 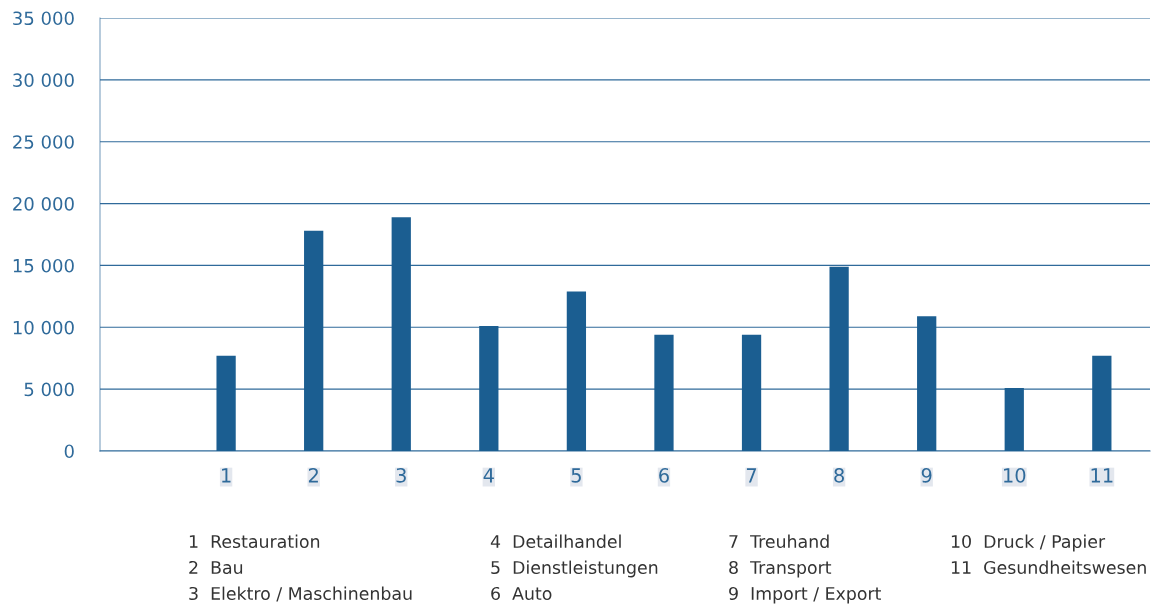 I want to click on x-tick-label: 3, so click(x=401, y=475).